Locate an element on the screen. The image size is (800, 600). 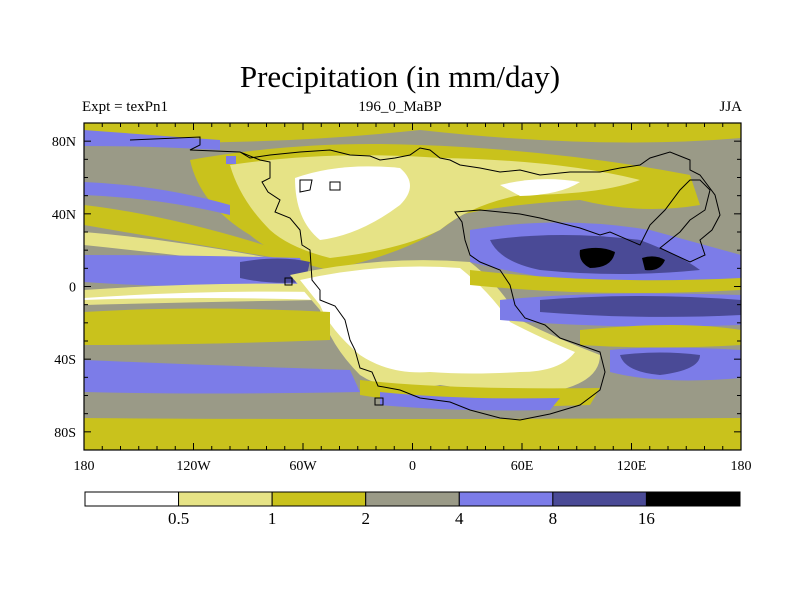
colorbar-labels: 0.5 1 2 4 8 16 is located at coordinates (411, 518).